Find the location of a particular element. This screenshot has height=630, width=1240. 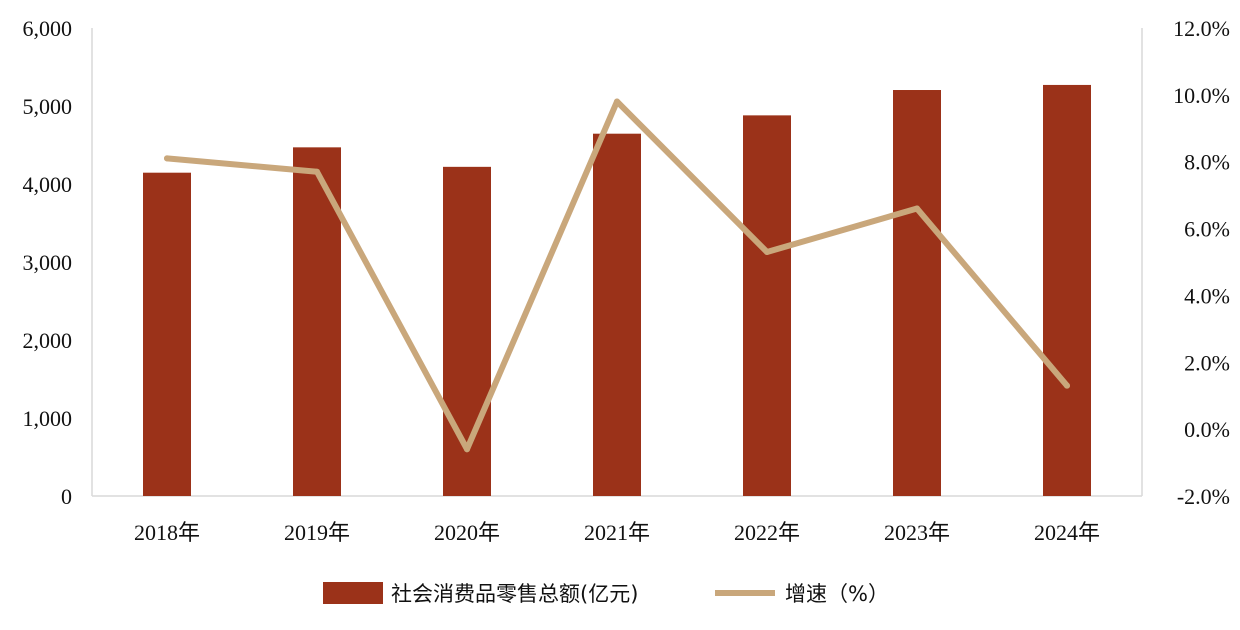

growth-point-2021年 is located at coordinates (617, 101).